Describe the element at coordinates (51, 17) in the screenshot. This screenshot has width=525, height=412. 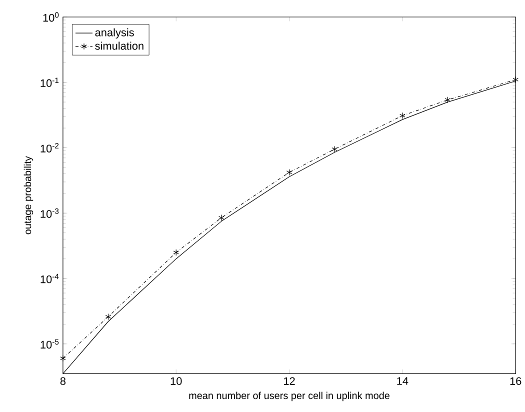
I see `y-tick-label: 10$^{0}$` at that location.